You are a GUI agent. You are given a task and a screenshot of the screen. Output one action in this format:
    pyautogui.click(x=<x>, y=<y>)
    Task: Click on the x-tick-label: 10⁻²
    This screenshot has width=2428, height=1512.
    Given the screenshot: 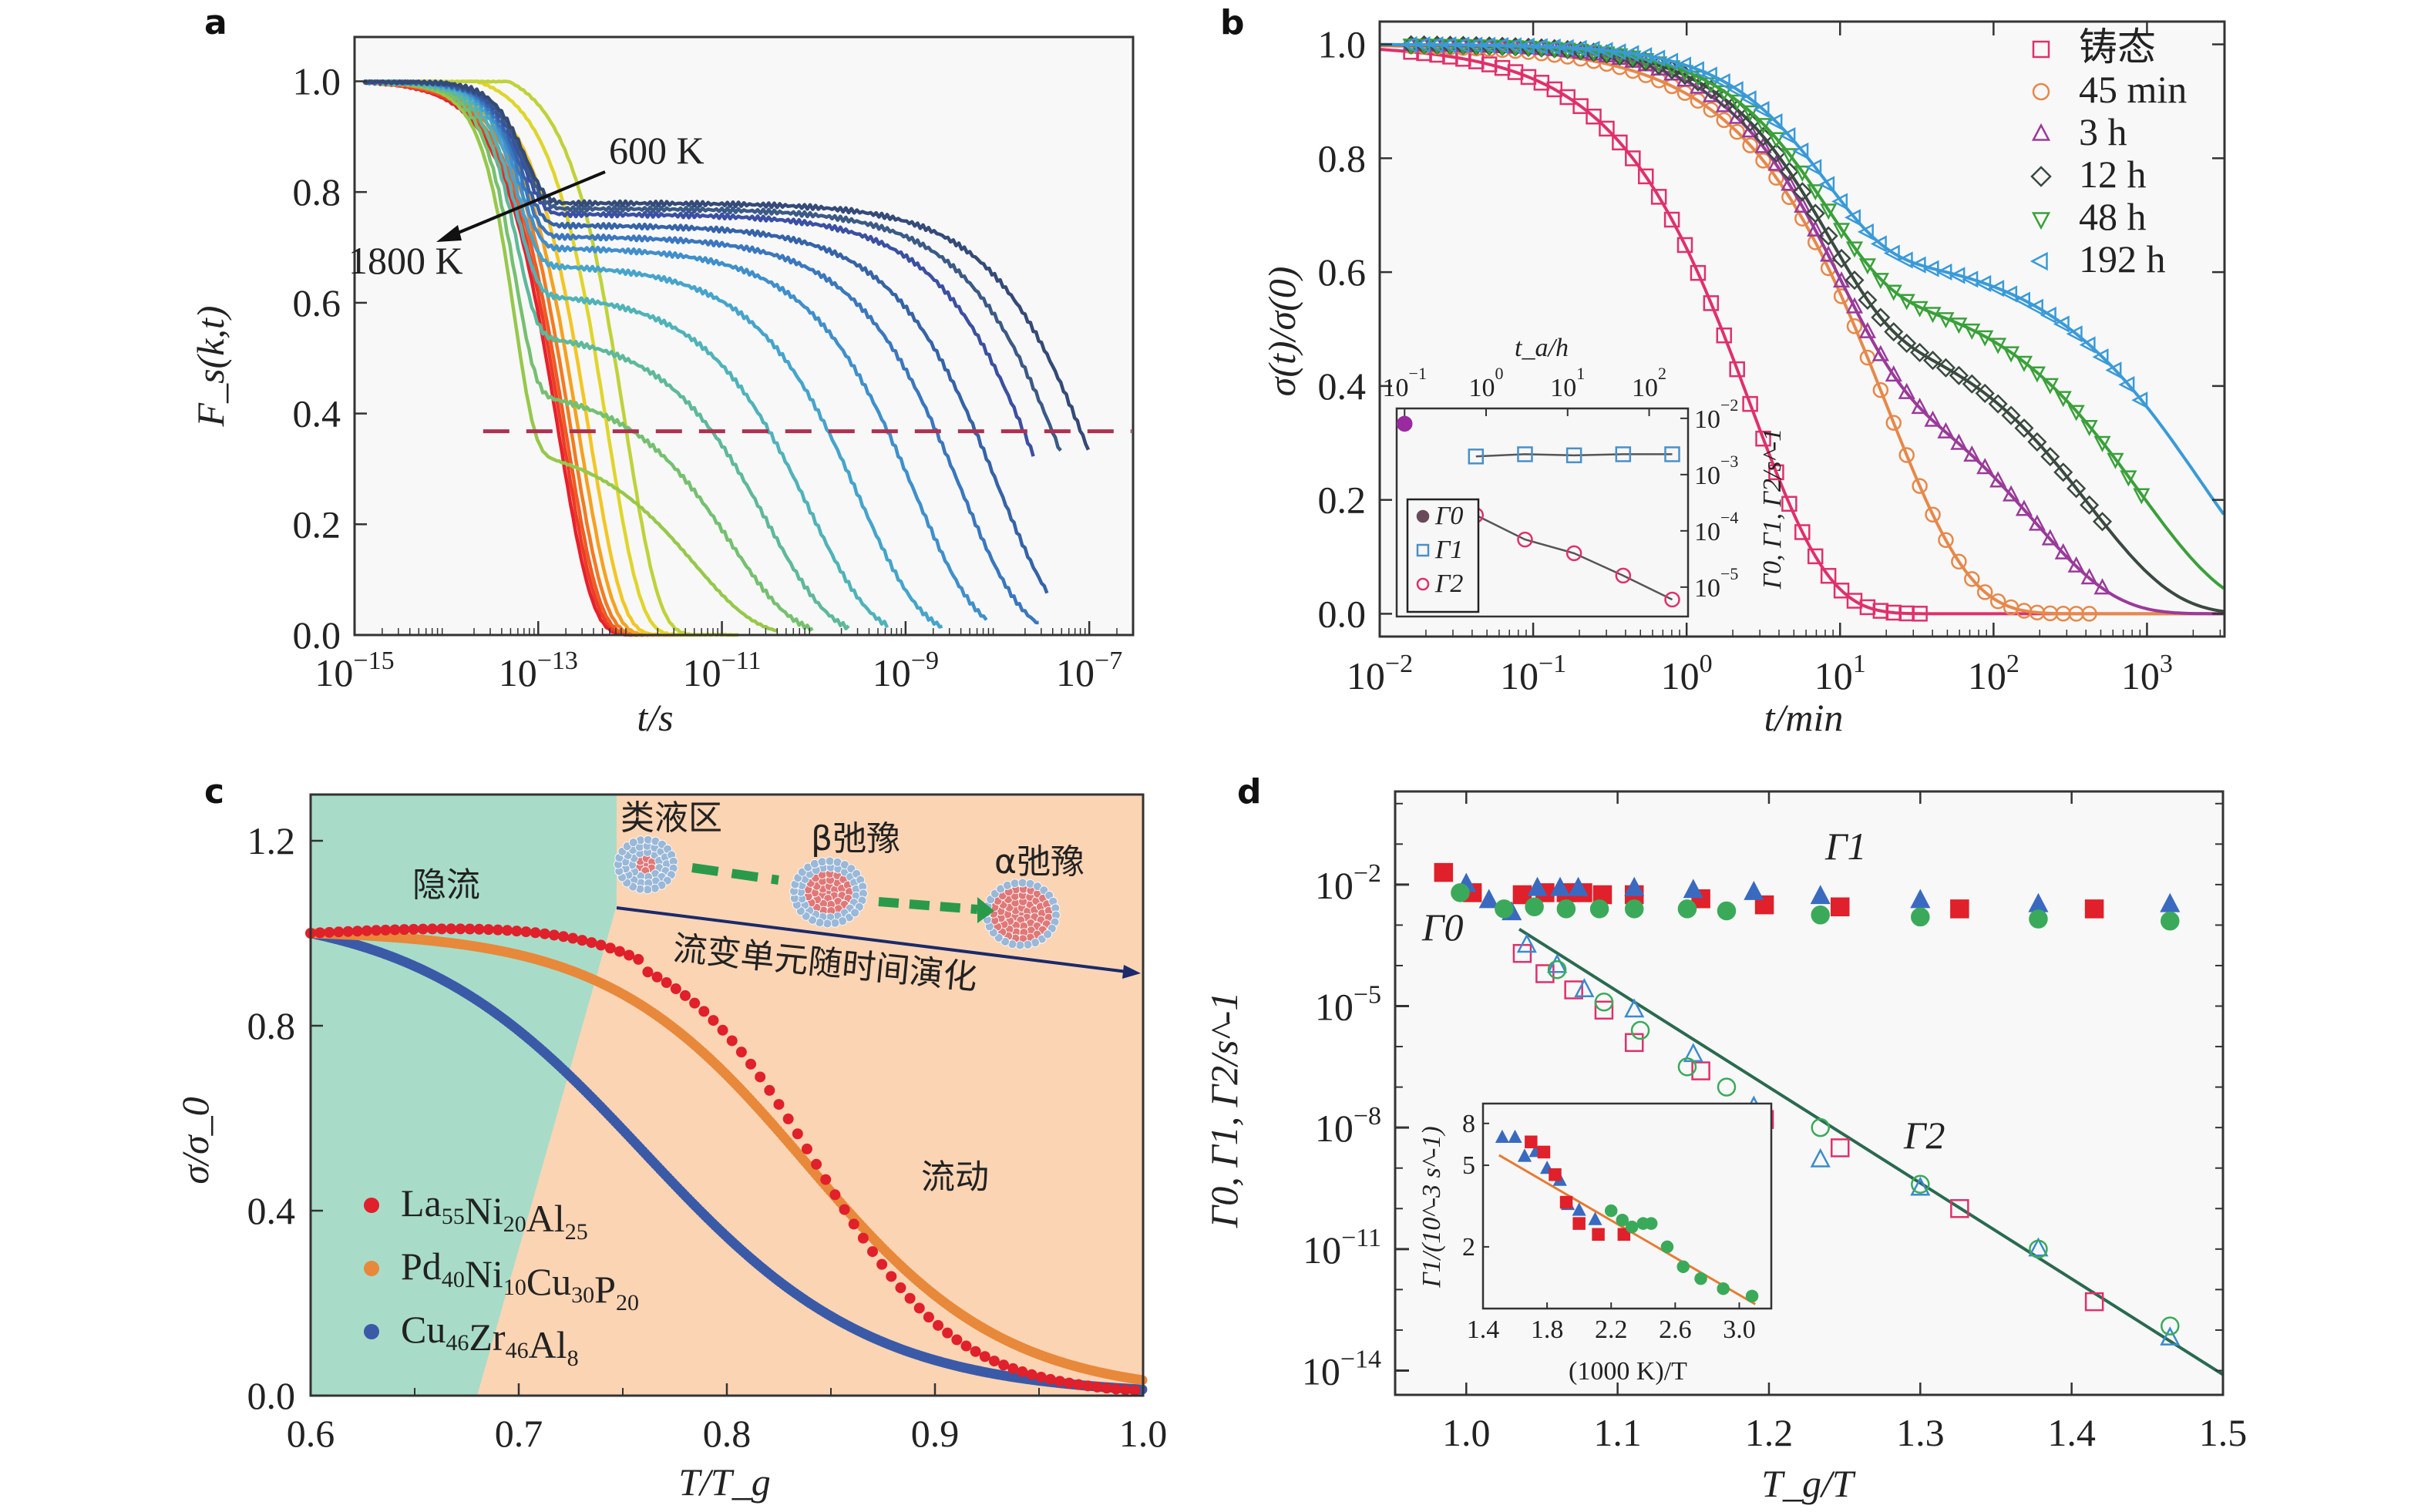 What is the action you would take?
    pyautogui.click(x=1380, y=673)
    